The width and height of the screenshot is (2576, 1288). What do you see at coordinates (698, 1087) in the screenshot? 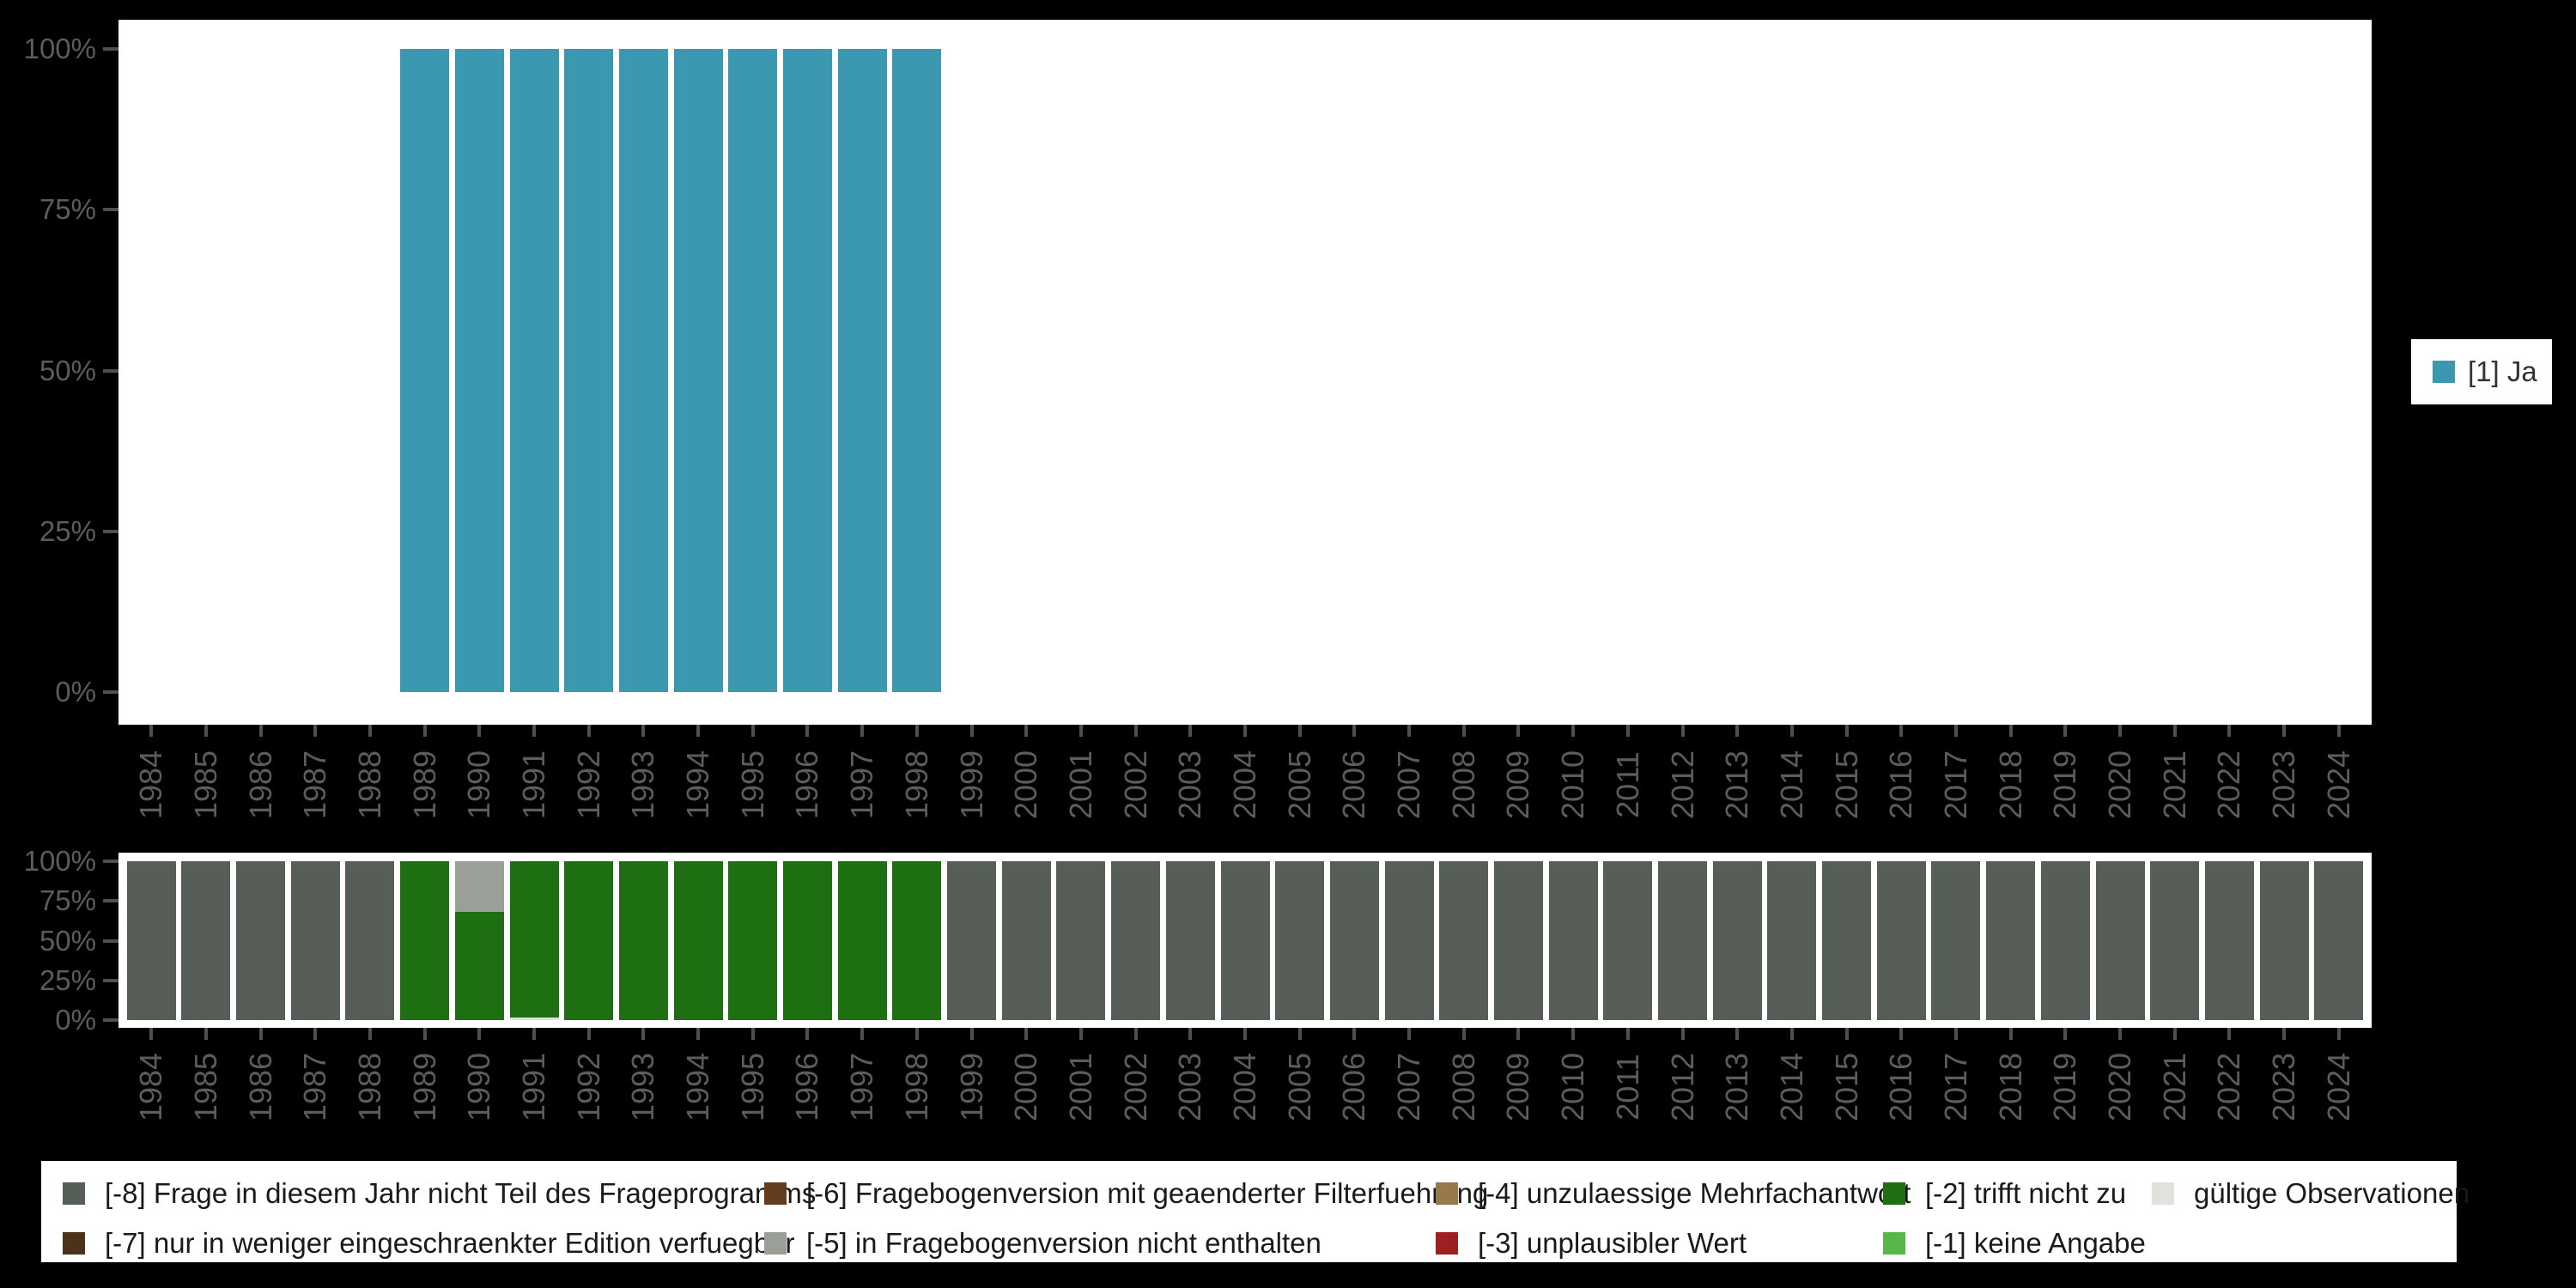
I see `x-tick-label: 1994` at bounding box center [698, 1087].